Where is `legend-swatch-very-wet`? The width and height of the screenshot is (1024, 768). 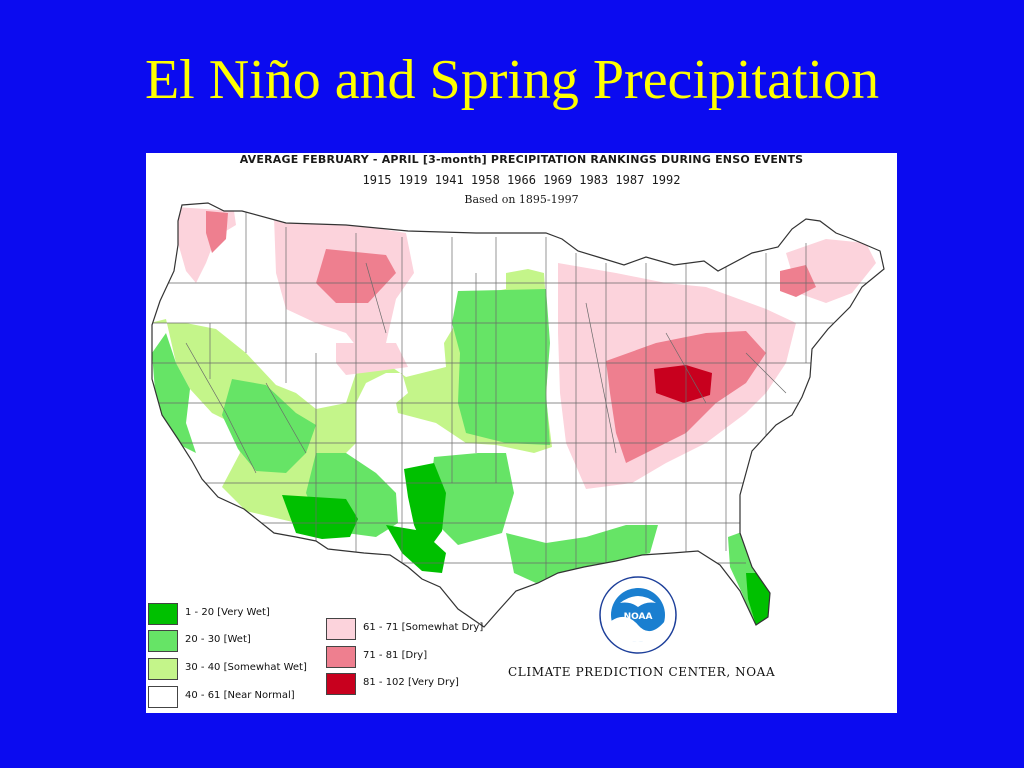 legend-swatch-very-wet is located at coordinates (163, 614).